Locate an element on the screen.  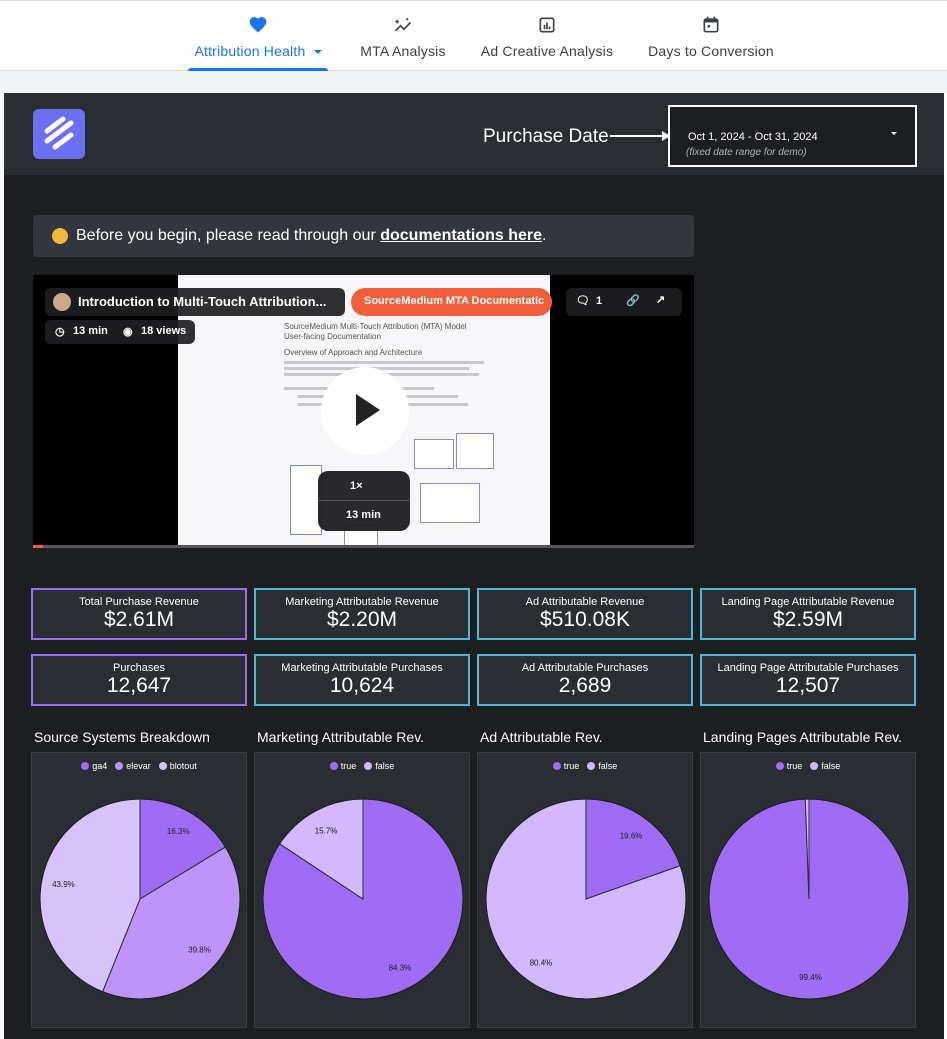
kpi-value: $2.59M is located at coordinates (808, 619).